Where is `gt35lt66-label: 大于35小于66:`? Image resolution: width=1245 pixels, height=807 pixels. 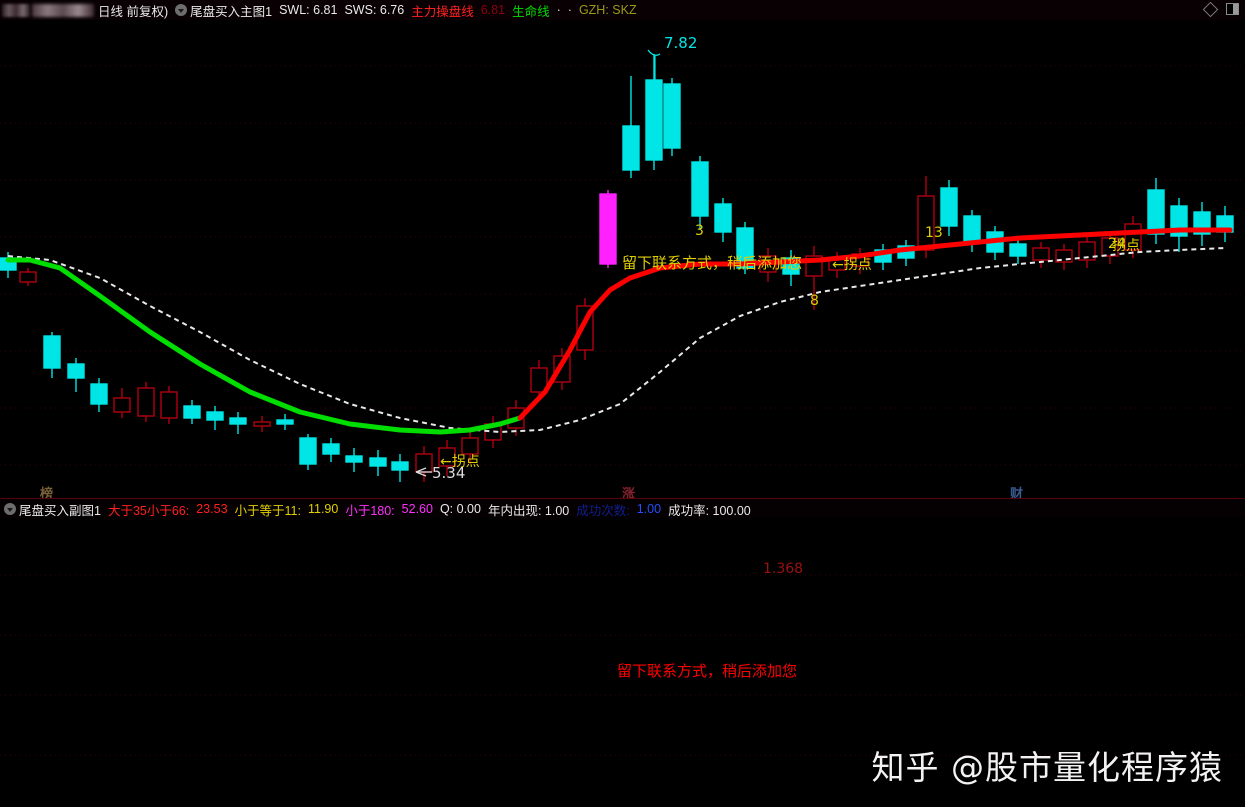 gt35lt66-label: 大于35小于66: is located at coordinates (148, 510).